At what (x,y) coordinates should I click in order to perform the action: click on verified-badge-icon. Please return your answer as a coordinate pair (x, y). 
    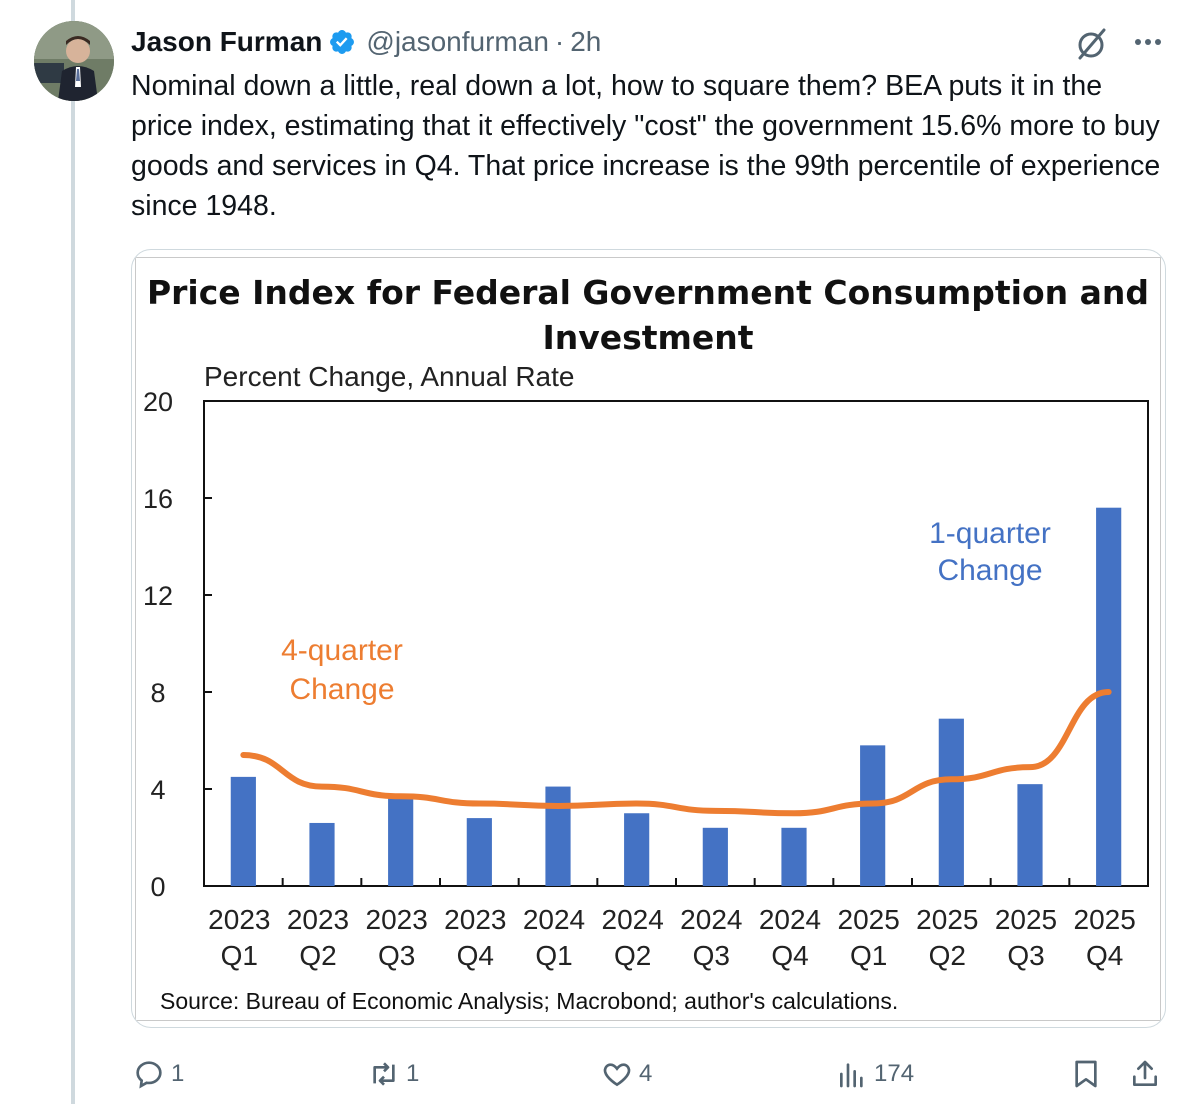
    Looking at the image, I should click on (342, 42).